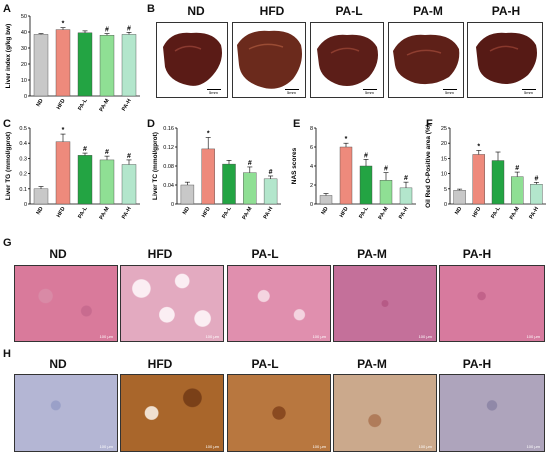 This screenshot has height=454, width=550. What do you see at coordinates (492, 303) in the screenshot?
I see `he-image-pa-h: 100 μm` at bounding box center [492, 303].